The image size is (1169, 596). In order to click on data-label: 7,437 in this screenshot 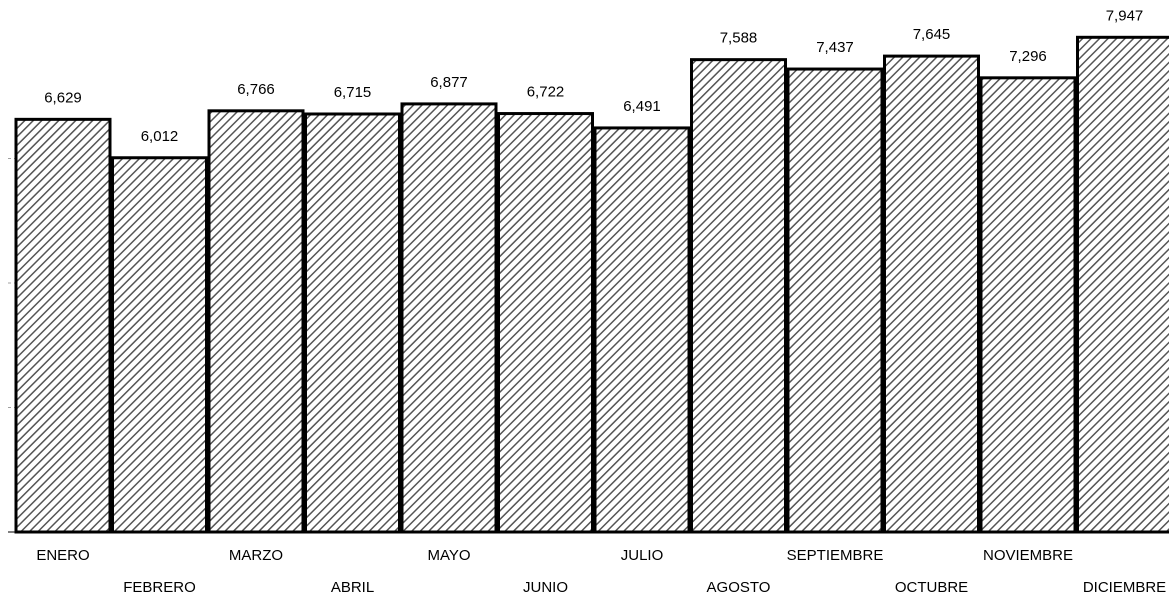, I will do `click(835, 47)`.